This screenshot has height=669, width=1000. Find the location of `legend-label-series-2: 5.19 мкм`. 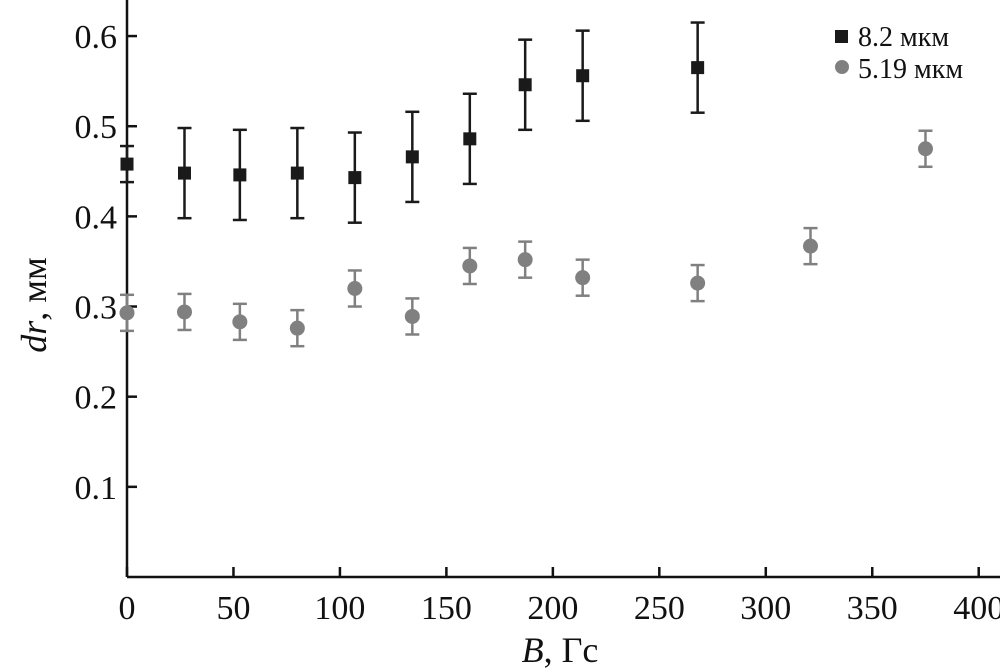

legend-label-series-2: 5.19 мкм is located at coordinates (910, 69).